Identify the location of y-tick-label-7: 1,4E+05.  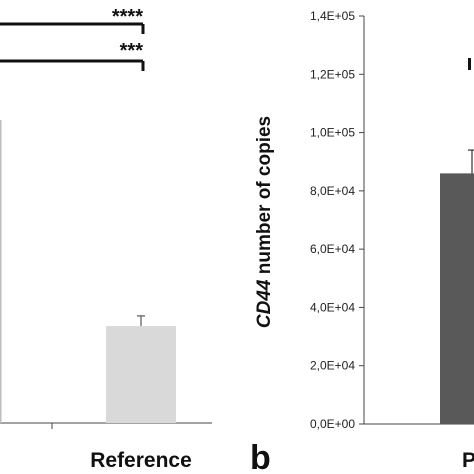
(332, 16).